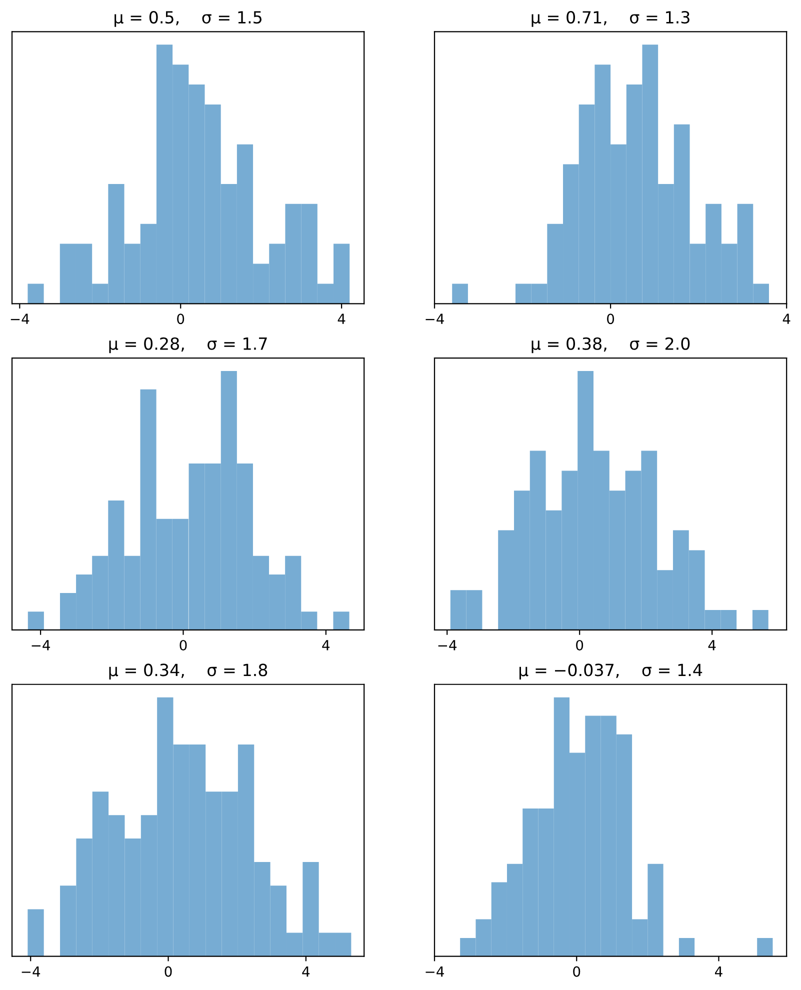 This screenshot has height=990, width=801. I want to click on chart-title: μ = 0.34, σ = 1.8, so click(188, 672).